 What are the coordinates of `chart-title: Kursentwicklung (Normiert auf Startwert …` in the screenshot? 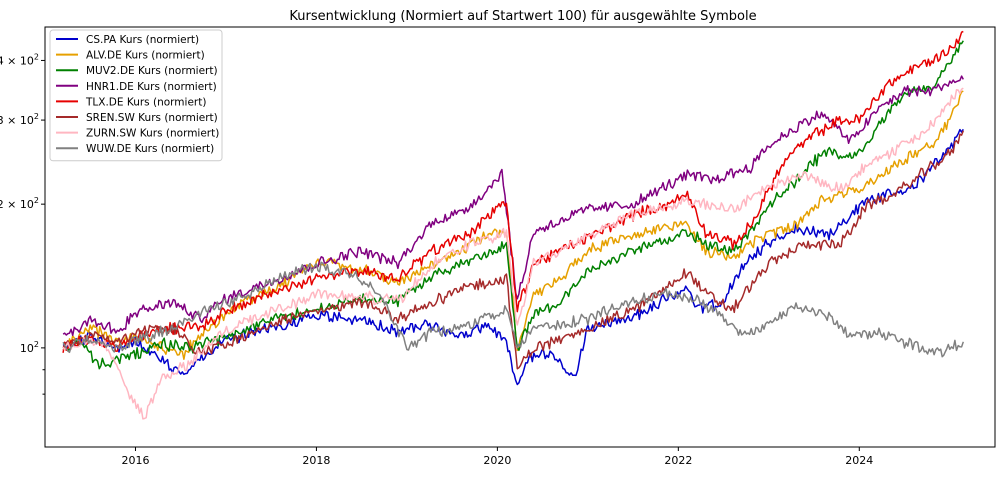 It's located at (522, 16).